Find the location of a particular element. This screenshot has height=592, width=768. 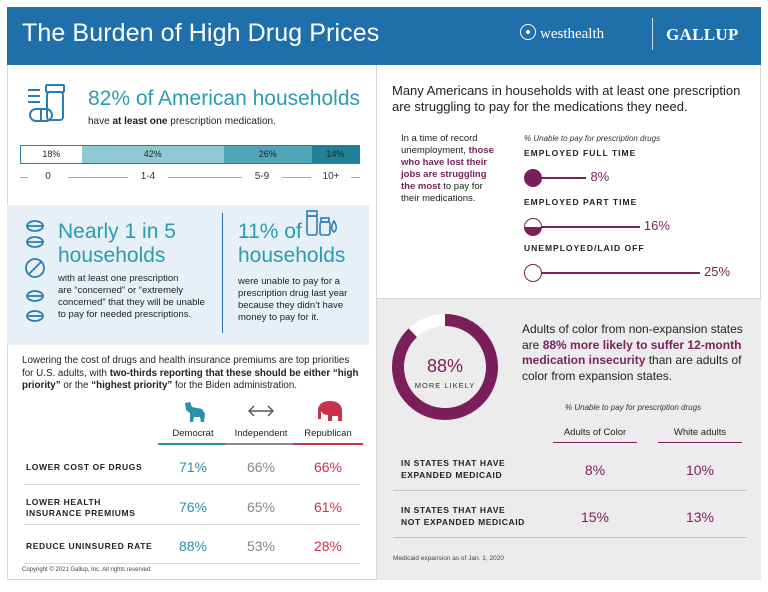

distribution-range-label: 1-4 is located at coordinates (148, 176).